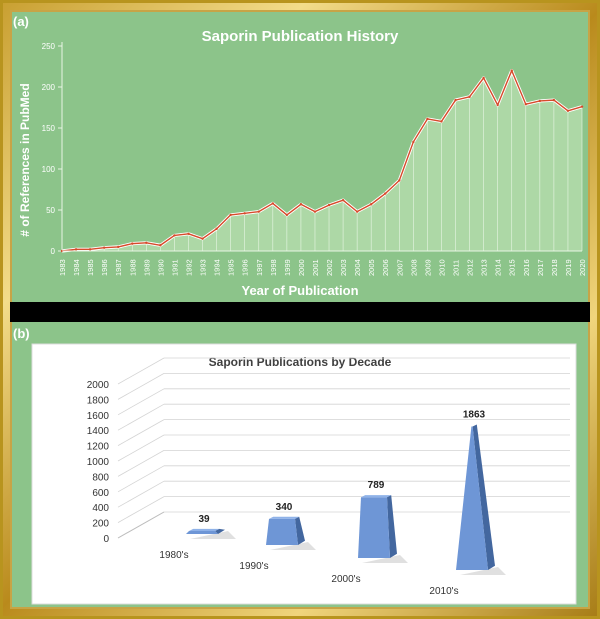 The image size is (600, 619). Describe the element at coordinates (21, 21) in the screenshot. I see `panel-a-label: (a)` at that location.